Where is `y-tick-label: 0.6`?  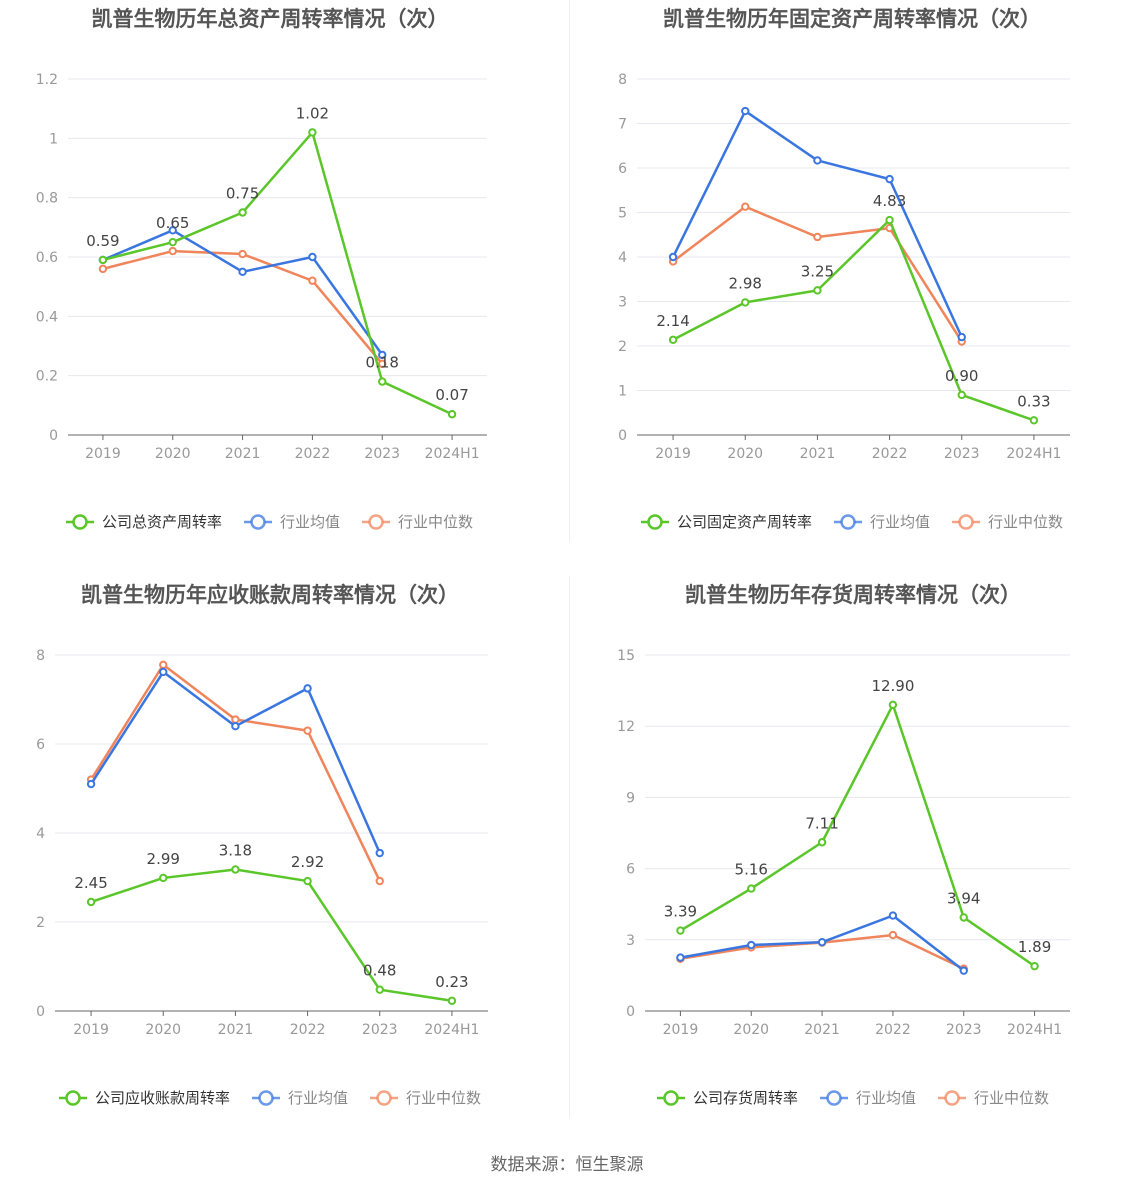
y-tick-label: 0.6 is located at coordinates (47, 258).